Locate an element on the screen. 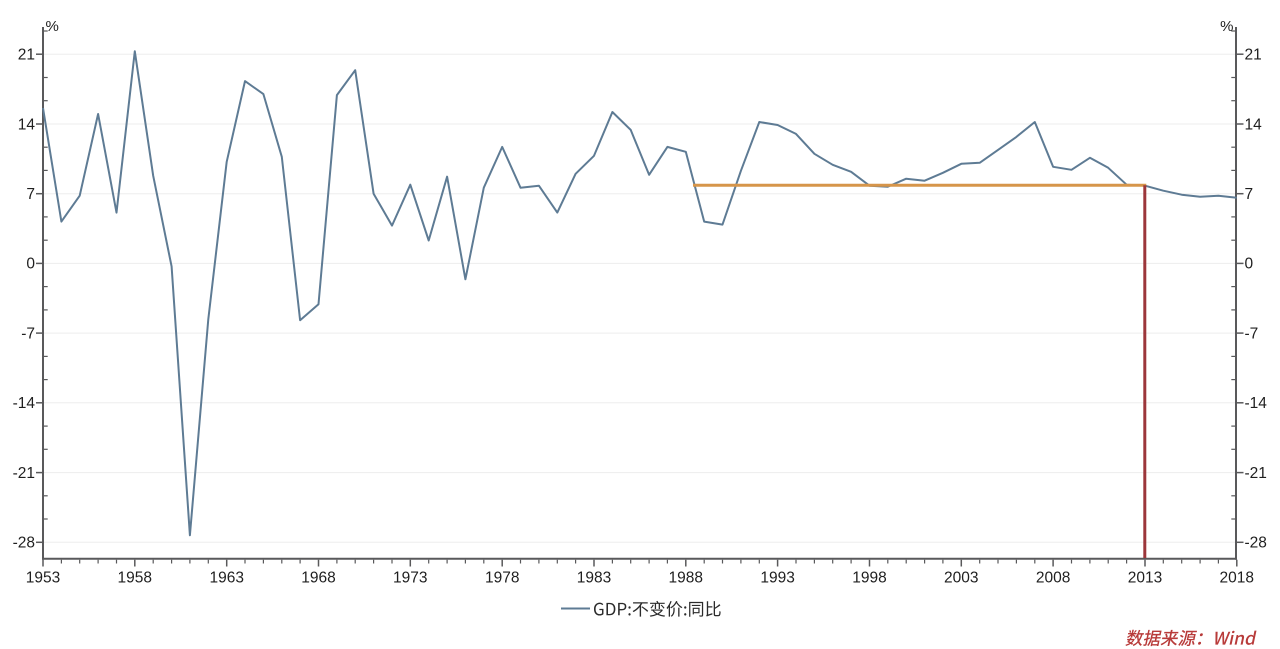 The image size is (1280, 649). svg-text: 1983 is located at coordinates (594, 578).